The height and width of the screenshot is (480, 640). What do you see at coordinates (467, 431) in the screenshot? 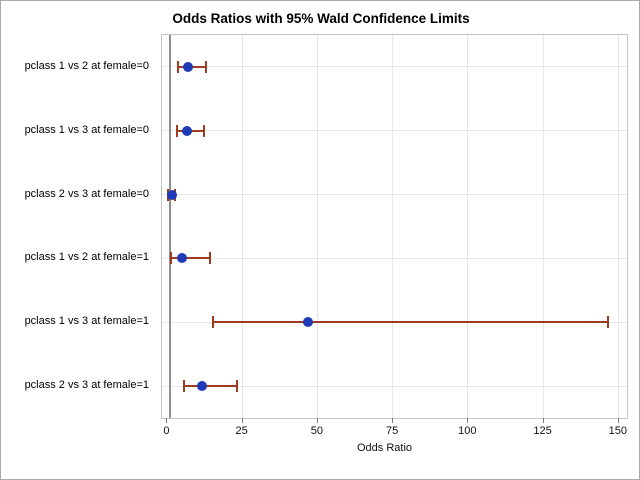
I see `x-tick-label: 100` at bounding box center [467, 431].